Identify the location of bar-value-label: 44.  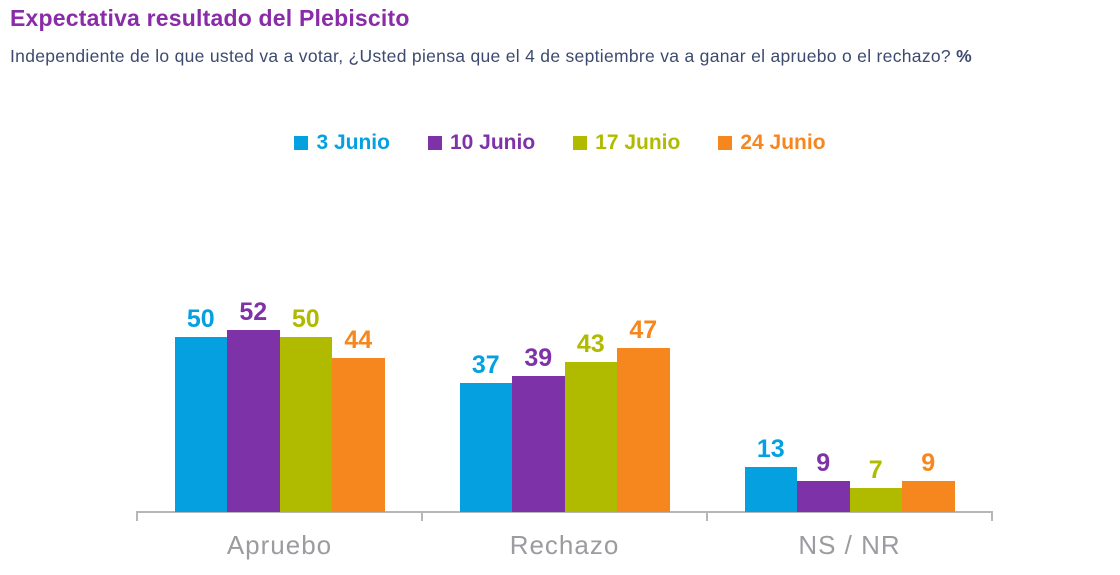
(358, 340).